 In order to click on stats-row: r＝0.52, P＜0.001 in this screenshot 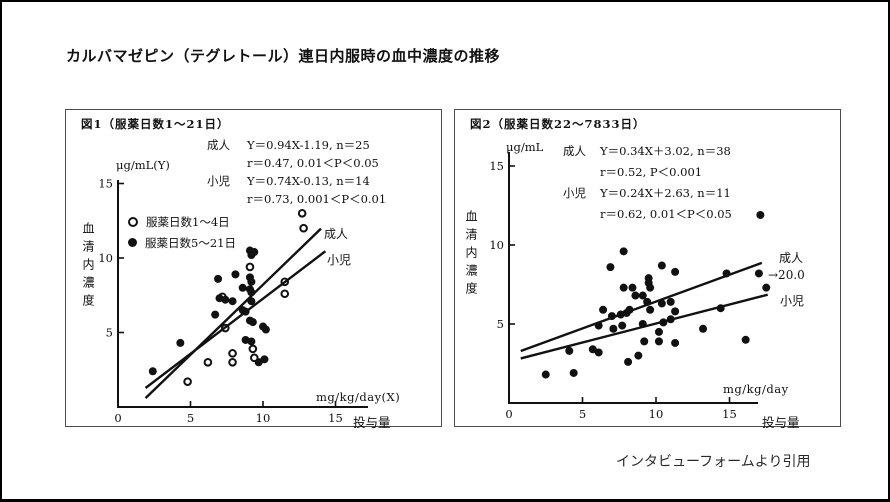, I will do `click(647, 172)`.